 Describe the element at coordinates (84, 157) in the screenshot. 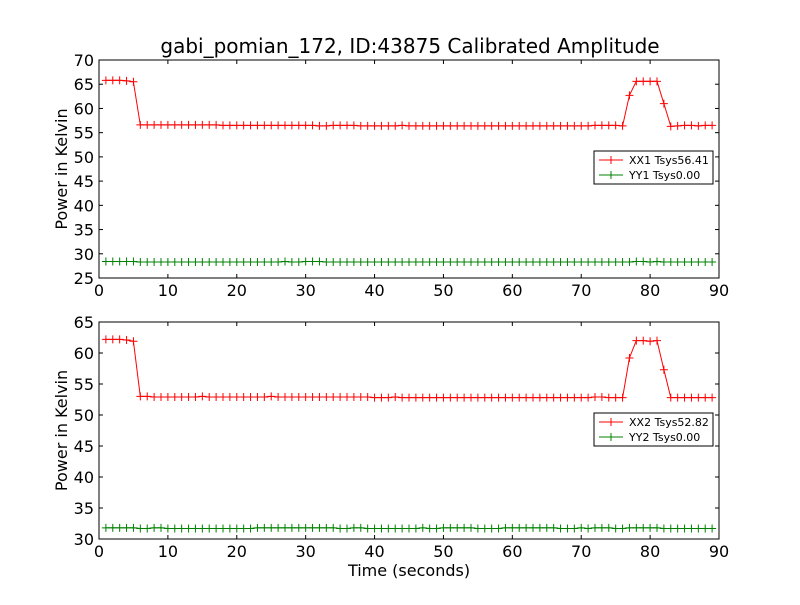

I see `y-tick-label: 50` at that location.